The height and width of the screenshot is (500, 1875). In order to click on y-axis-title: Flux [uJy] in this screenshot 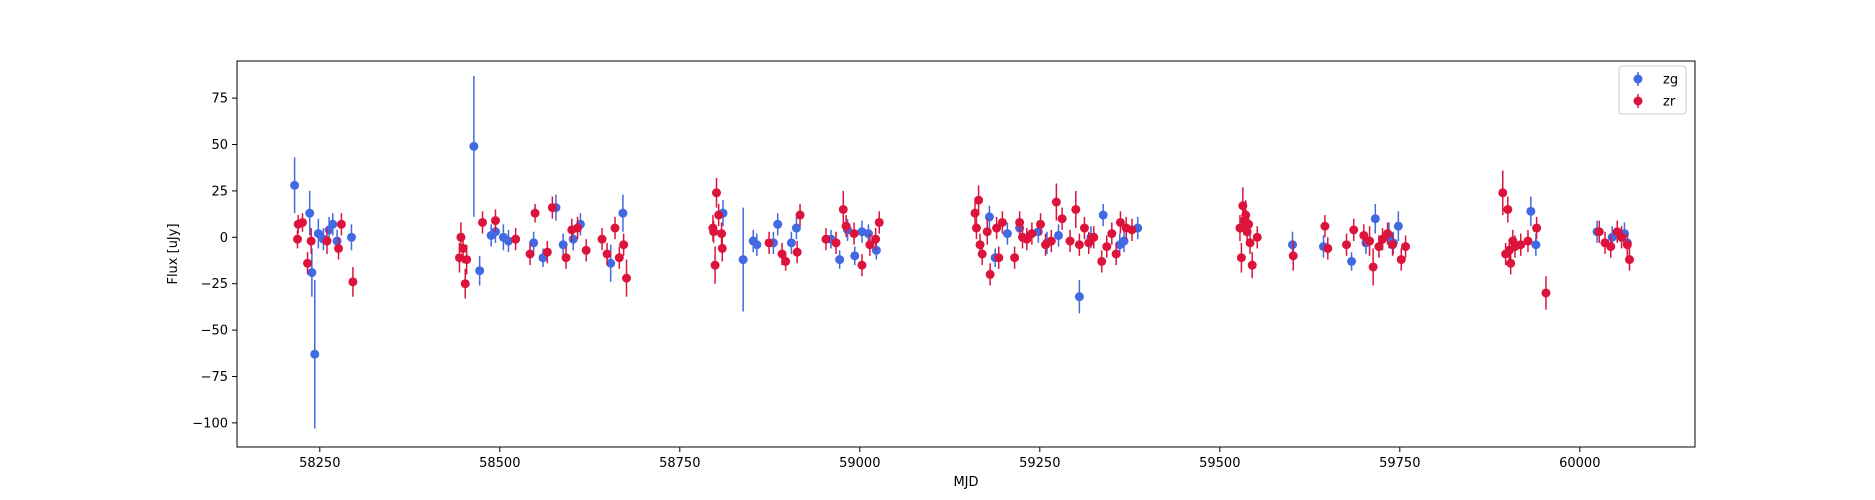, I will do `click(173, 253)`.